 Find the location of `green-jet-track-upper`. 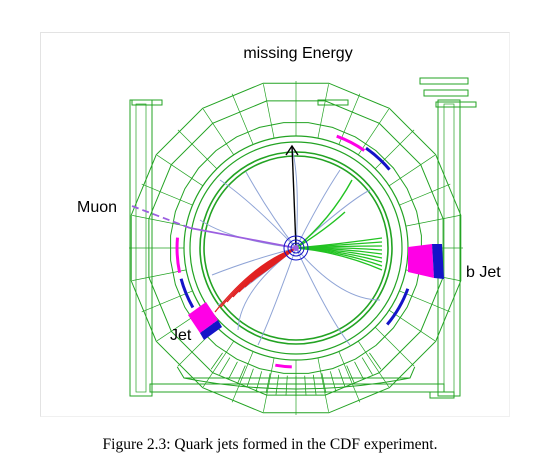

green-jet-track-upper is located at coordinates (324, 214).